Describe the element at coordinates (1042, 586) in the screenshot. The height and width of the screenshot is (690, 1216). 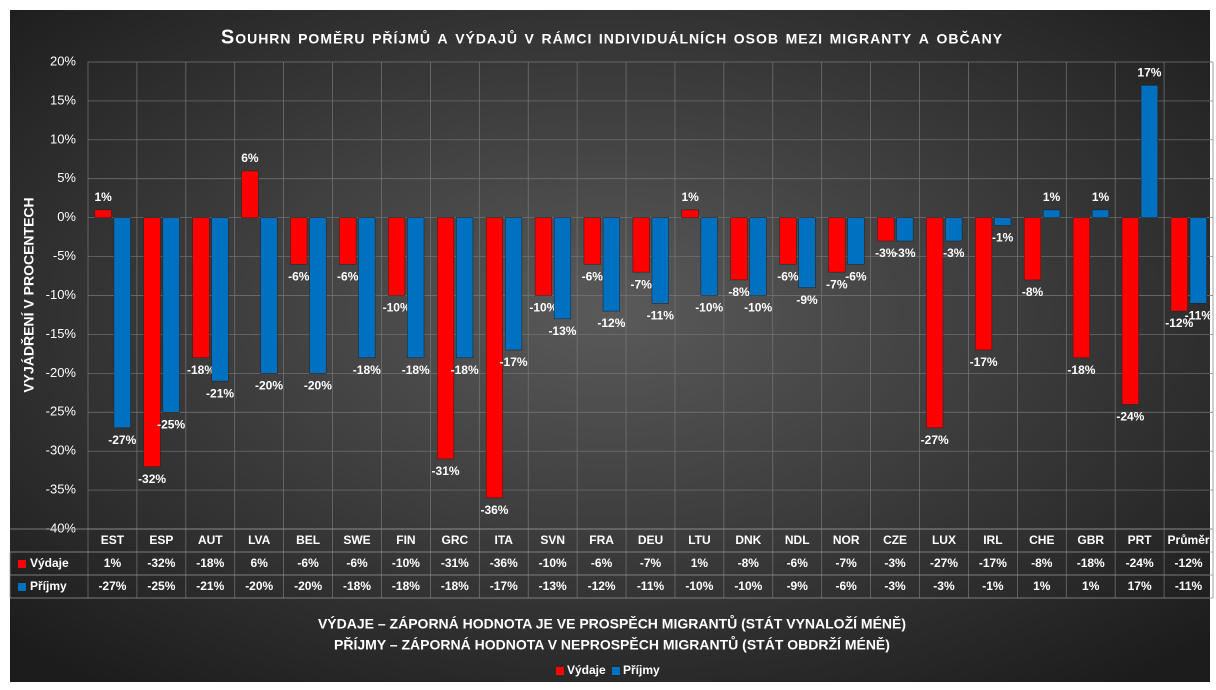
I see `table-cell: 1%` at that location.